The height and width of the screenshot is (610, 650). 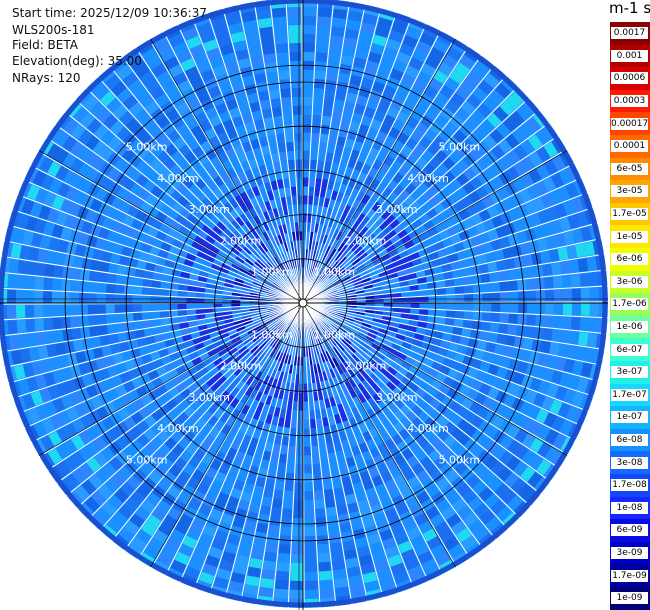 I want to click on range-ring-label: 2.00km, so click(x=366, y=366).